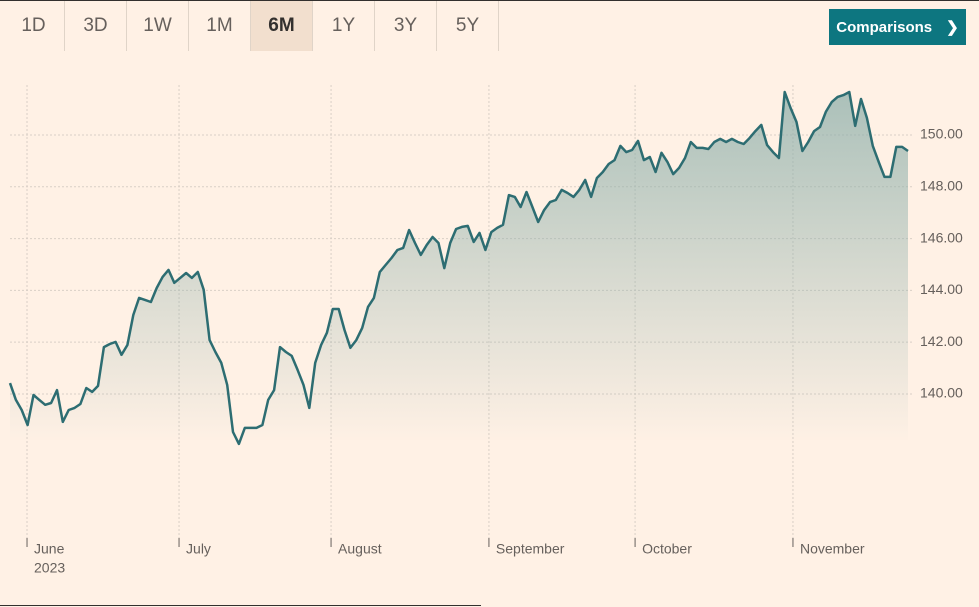 The width and height of the screenshot is (979, 607). What do you see at coordinates (49, 549) in the screenshot?
I see `x-tick-label: June` at bounding box center [49, 549].